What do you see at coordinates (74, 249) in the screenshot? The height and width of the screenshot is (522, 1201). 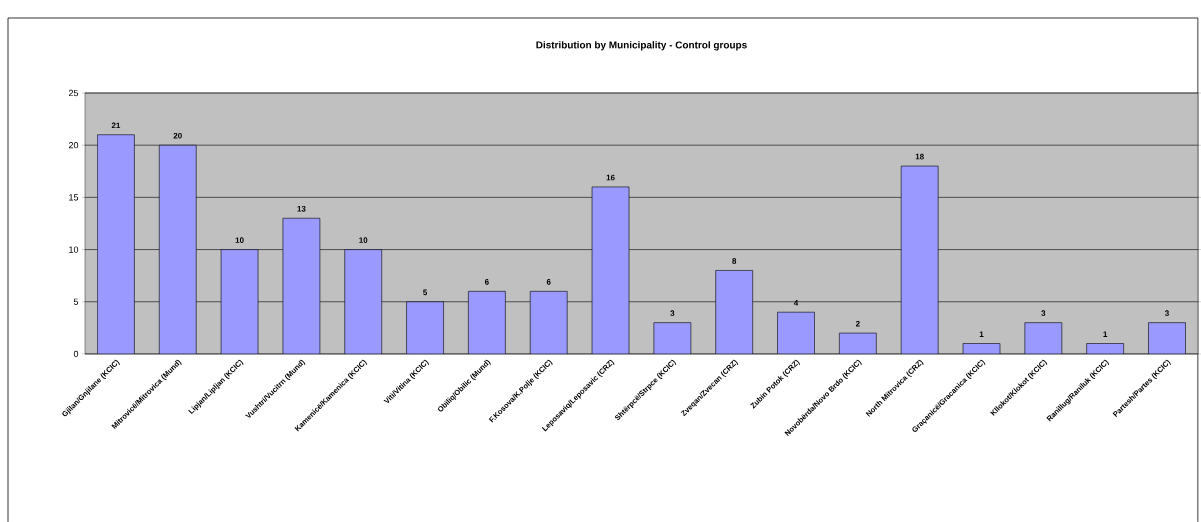 I see `y-tick-label: 10` at bounding box center [74, 249].